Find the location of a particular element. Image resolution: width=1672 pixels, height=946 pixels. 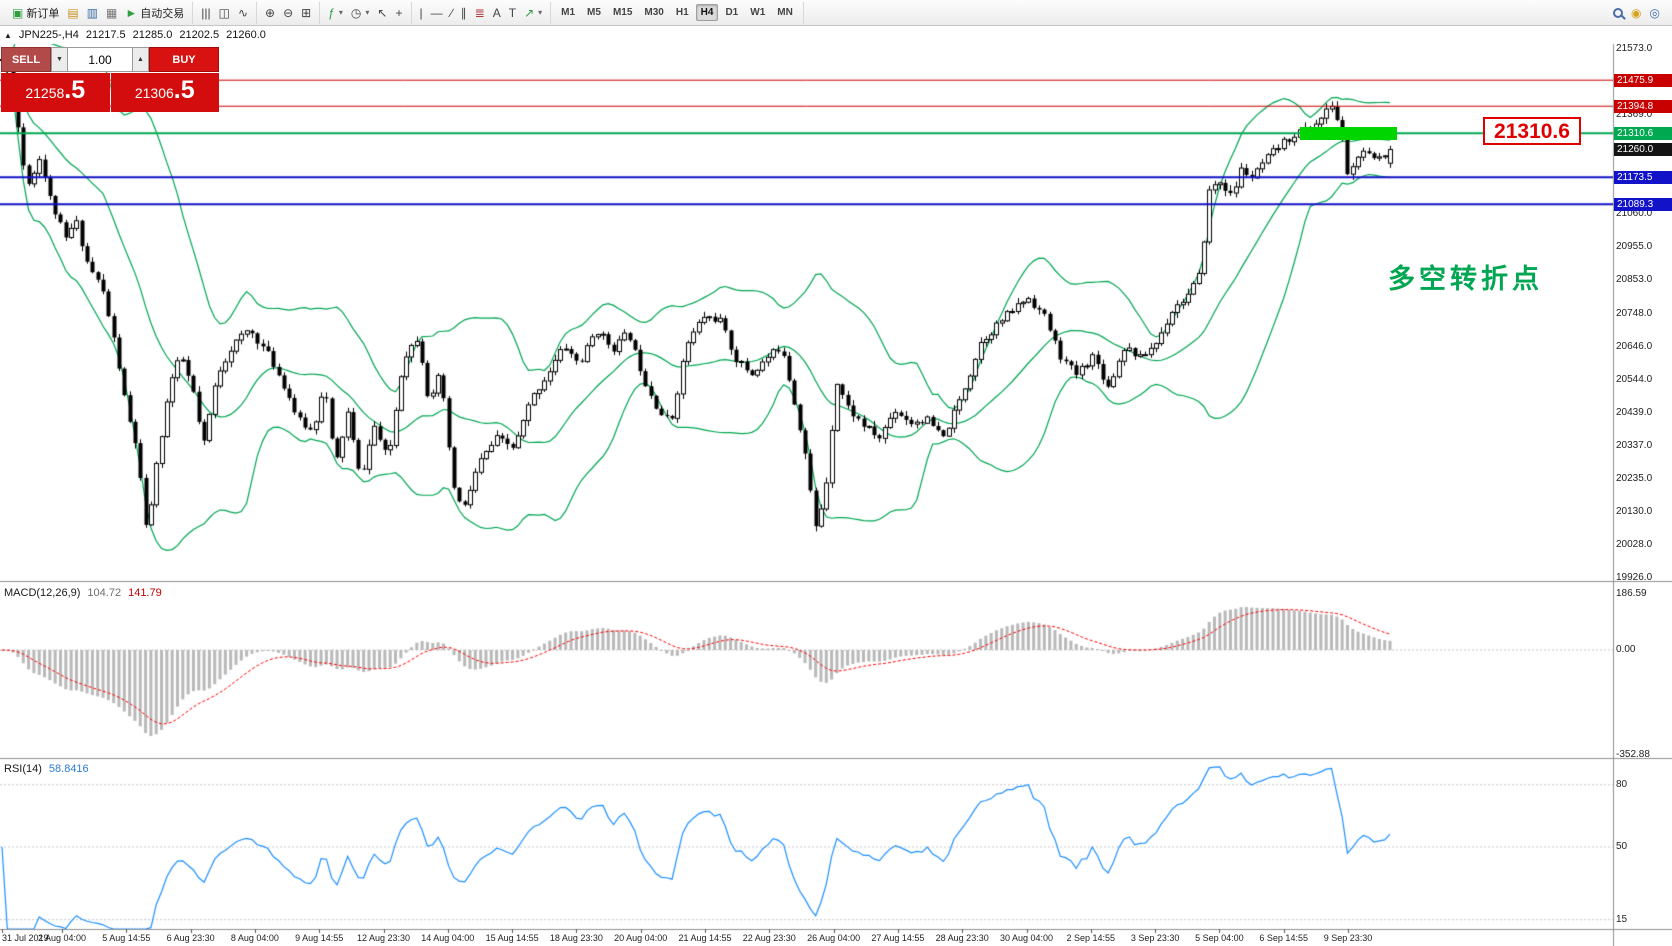

zoom-in-icon: ⊕ is located at coordinates (270, 13).